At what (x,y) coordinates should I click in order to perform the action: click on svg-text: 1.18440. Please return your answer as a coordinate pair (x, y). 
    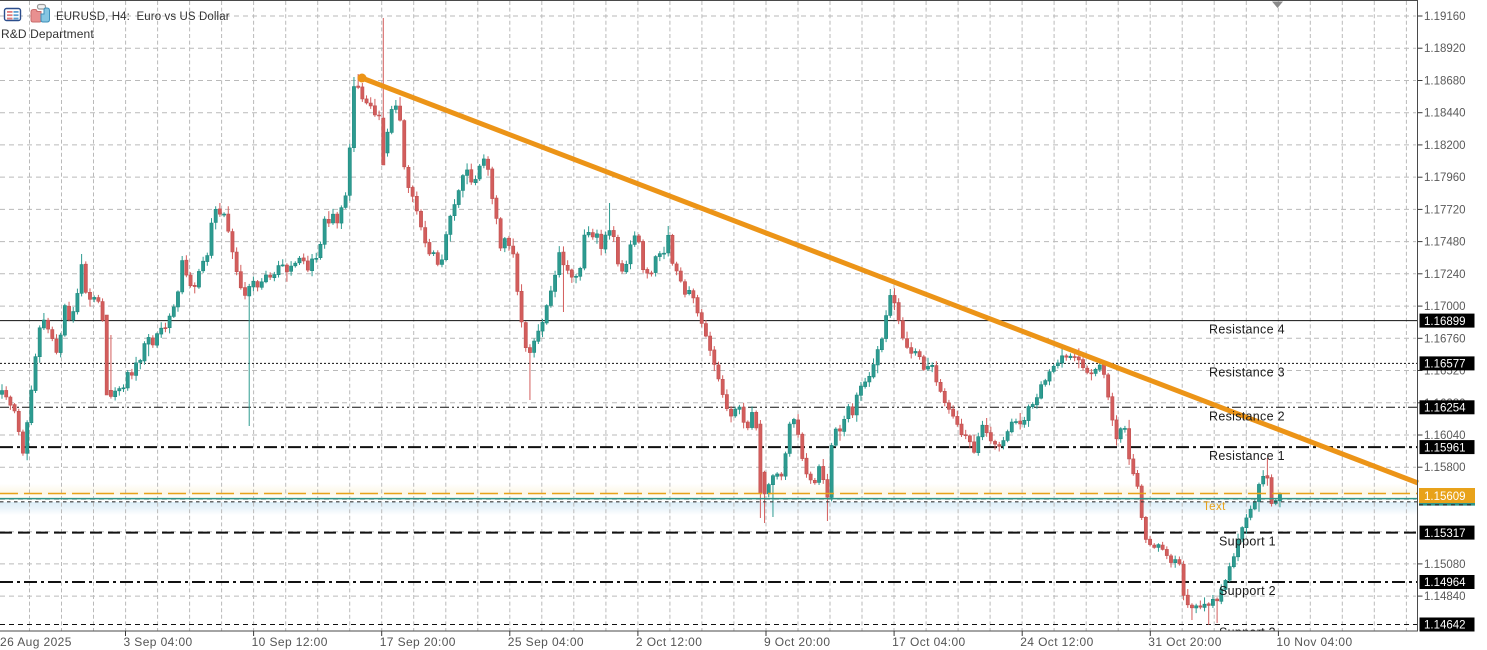
    Looking at the image, I should click on (1445, 114).